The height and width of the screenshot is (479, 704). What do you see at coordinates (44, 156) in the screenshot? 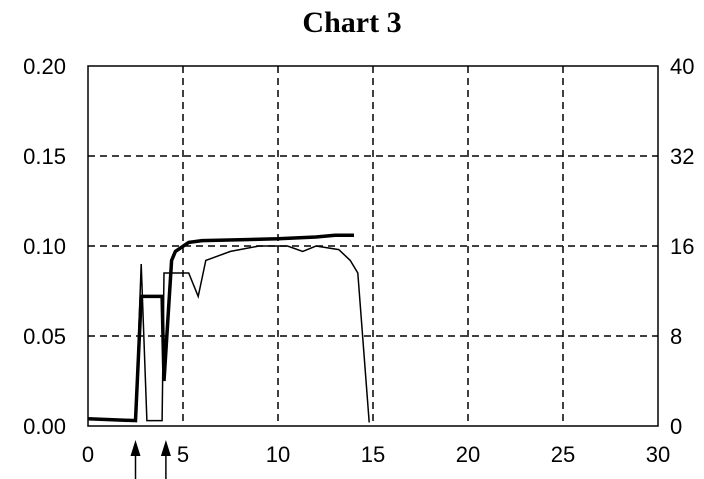
I see `y-left-tick-label: 0.15` at bounding box center [44, 156].